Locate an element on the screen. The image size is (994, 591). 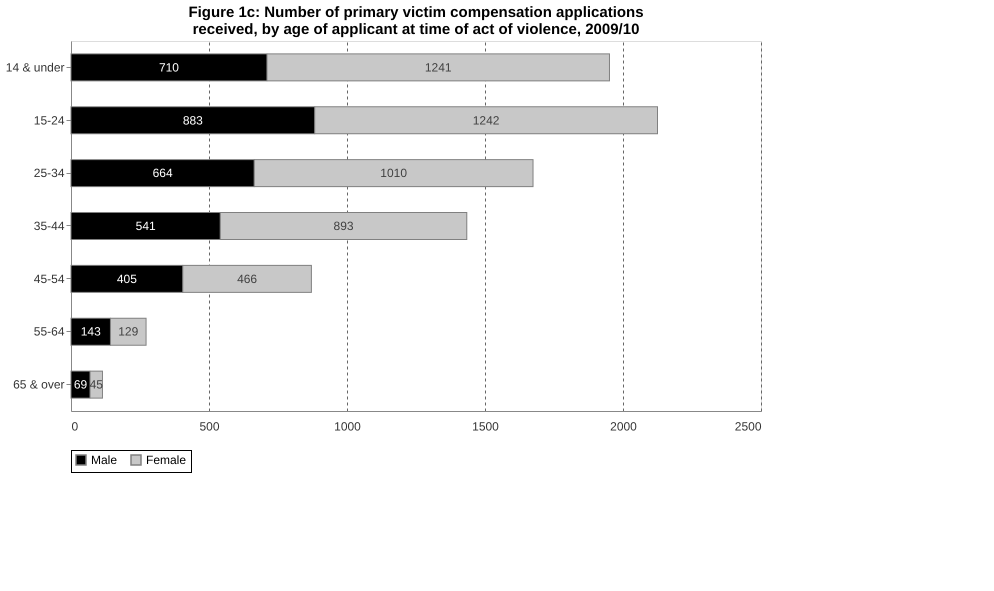
x-tick-label: 1500 is located at coordinates (486, 427).